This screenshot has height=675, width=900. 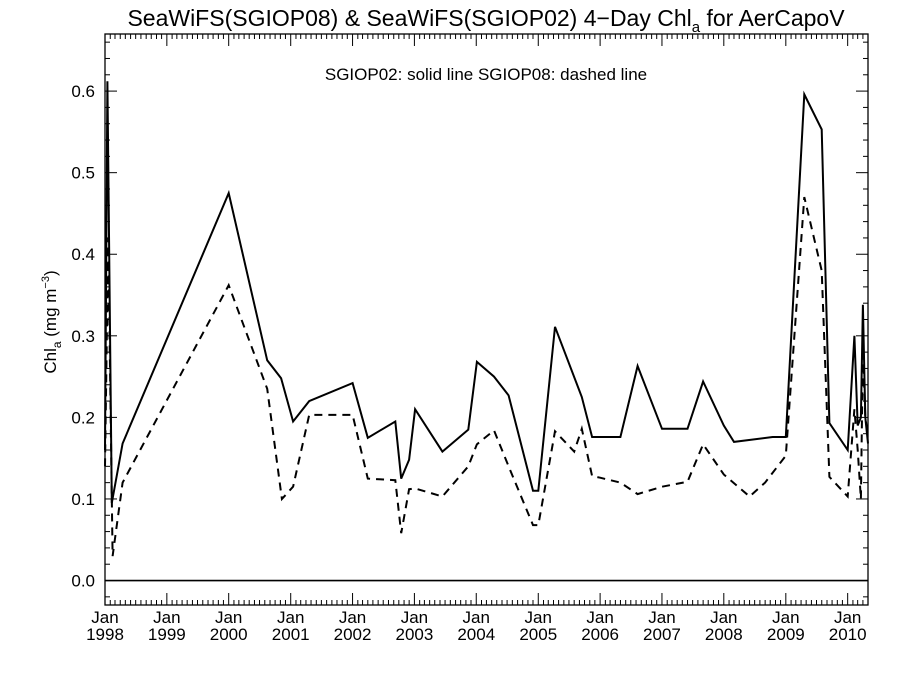 What do you see at coordinates (486, 74) in the screenshot?
I see `line-style-annotation: SGIOP02: solid line SGIOP08: dashed line` at bounding box center [486, 74].